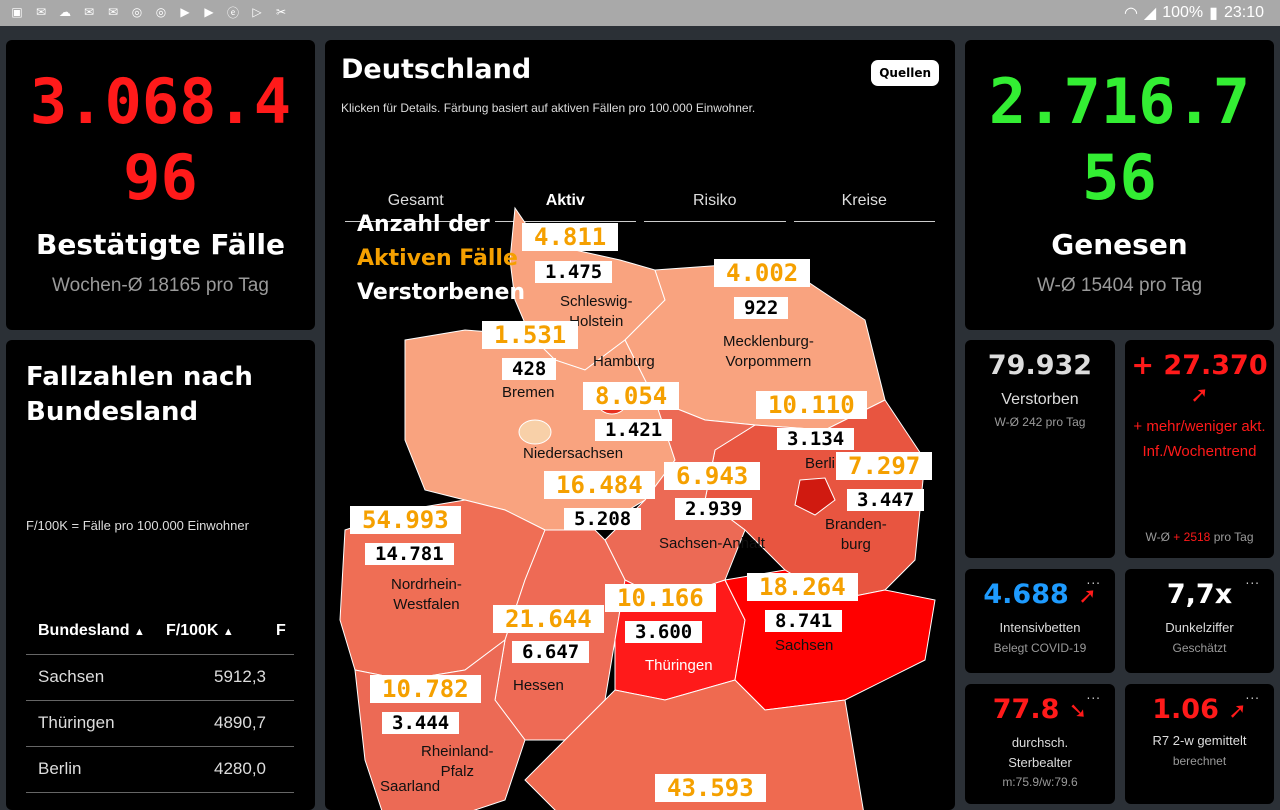  I want to click on label-active-bremen: 1.531, so click(530, 335).